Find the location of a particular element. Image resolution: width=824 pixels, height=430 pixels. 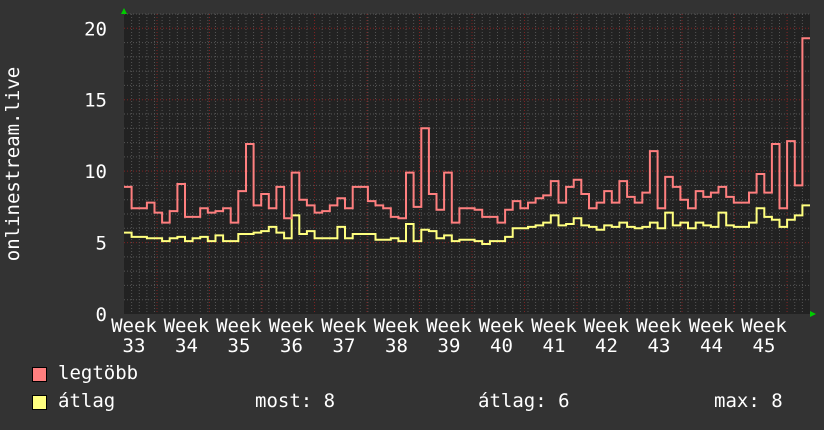

y-axis-ticks: 0 5 10 15 20 is located at coordinates (95, 172).